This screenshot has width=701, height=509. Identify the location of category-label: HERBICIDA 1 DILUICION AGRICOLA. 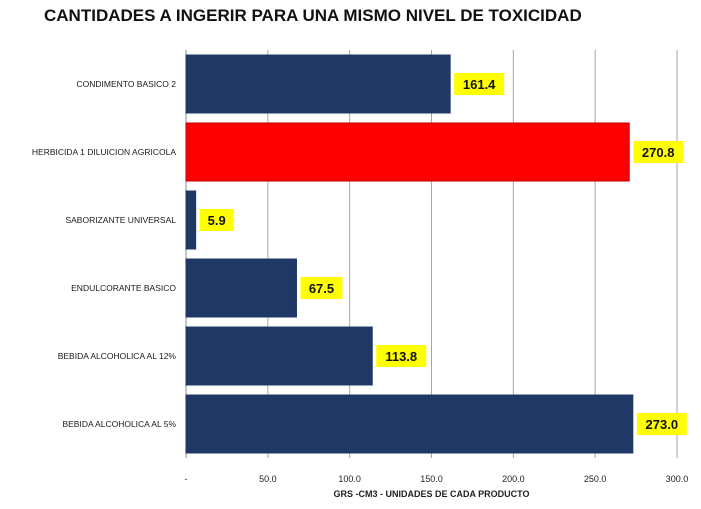
(104, 152).